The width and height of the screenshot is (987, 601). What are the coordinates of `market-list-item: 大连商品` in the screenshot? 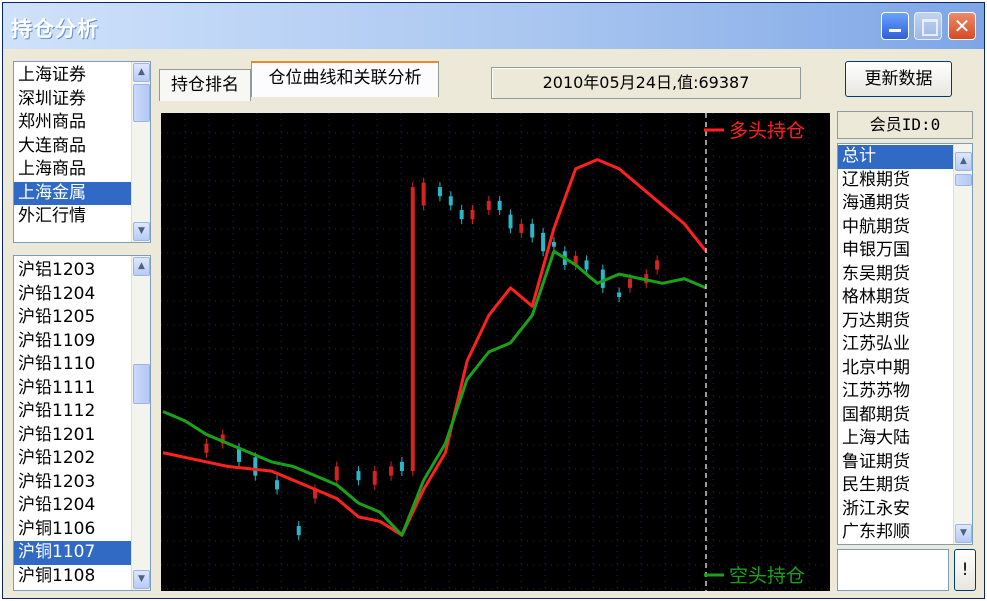 It's located at (52, 145).